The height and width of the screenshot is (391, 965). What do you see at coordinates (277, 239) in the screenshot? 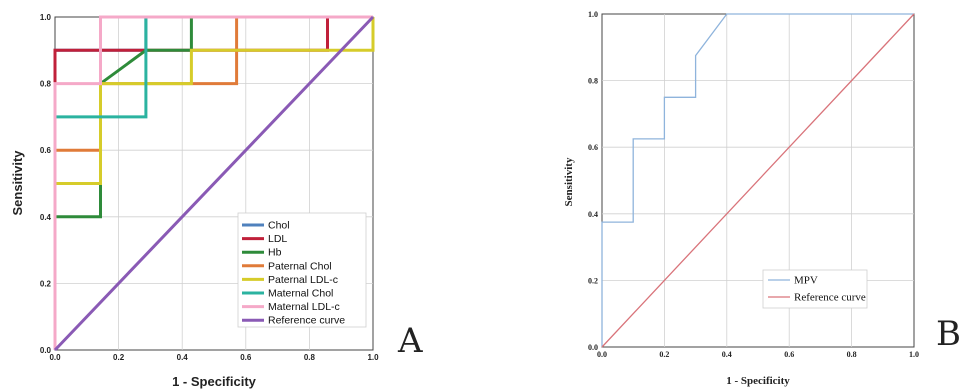
I see `legend-entry: LDL` at bounding box center [277, 239].